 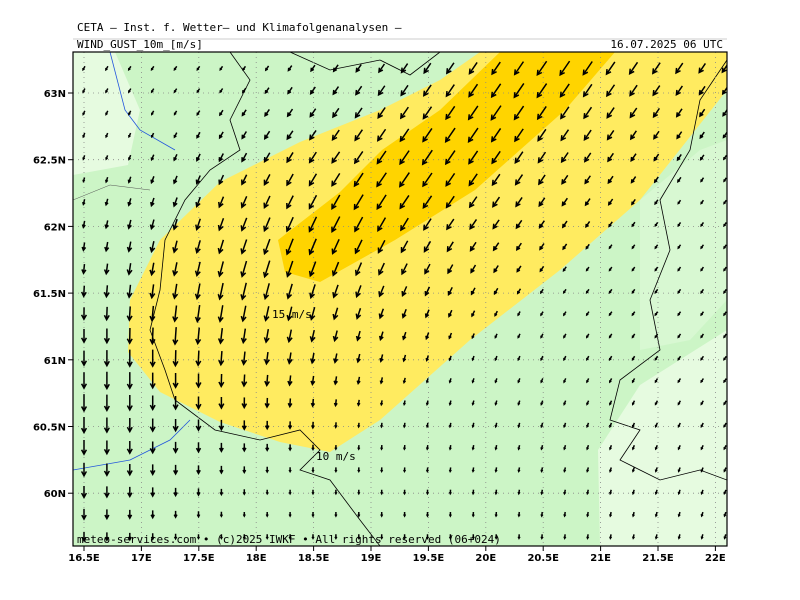 I want to click on contour-label: 10 m/s, so click(x=336, y=456).